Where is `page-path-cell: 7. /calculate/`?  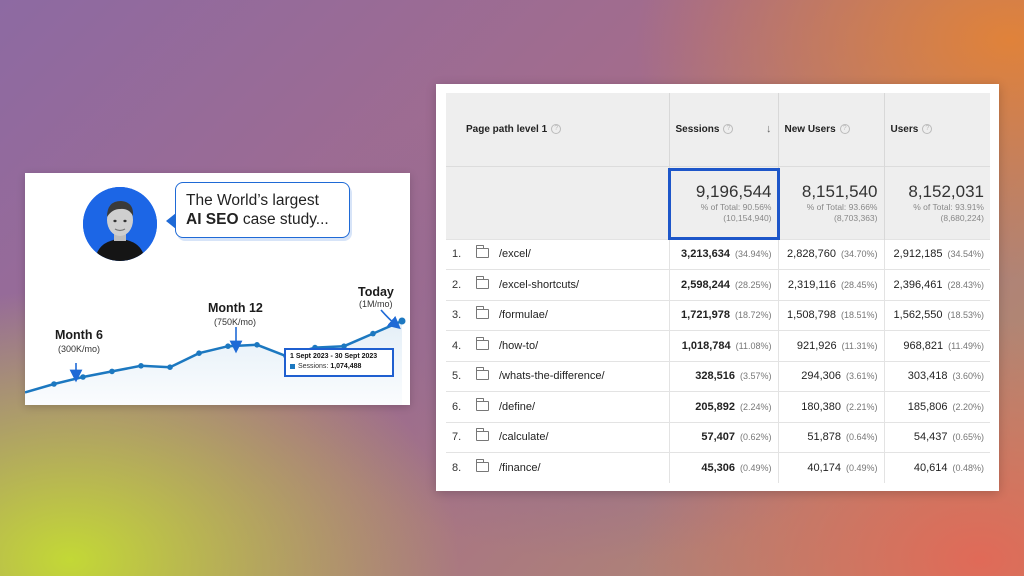 page-path-cell: 7. /calculate/ is located at coordinates (558, 437).